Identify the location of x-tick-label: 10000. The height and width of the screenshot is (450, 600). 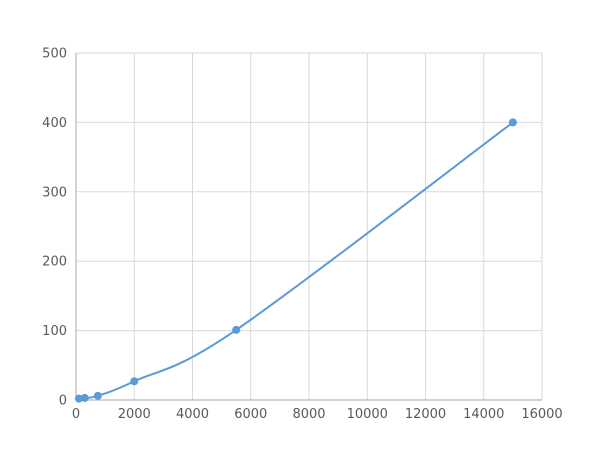
(367, 414).